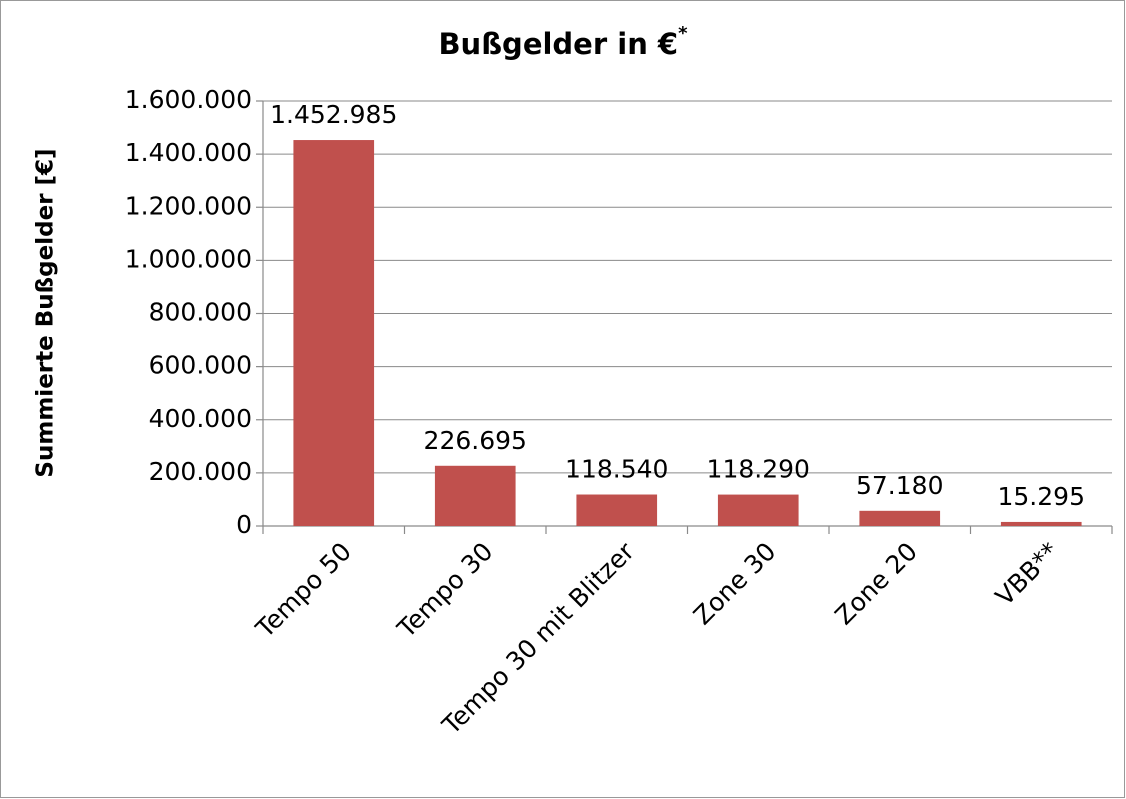 The image size is (1126, 799). I want to click on y-tick-label: 1.400.000, so click(188, 152).